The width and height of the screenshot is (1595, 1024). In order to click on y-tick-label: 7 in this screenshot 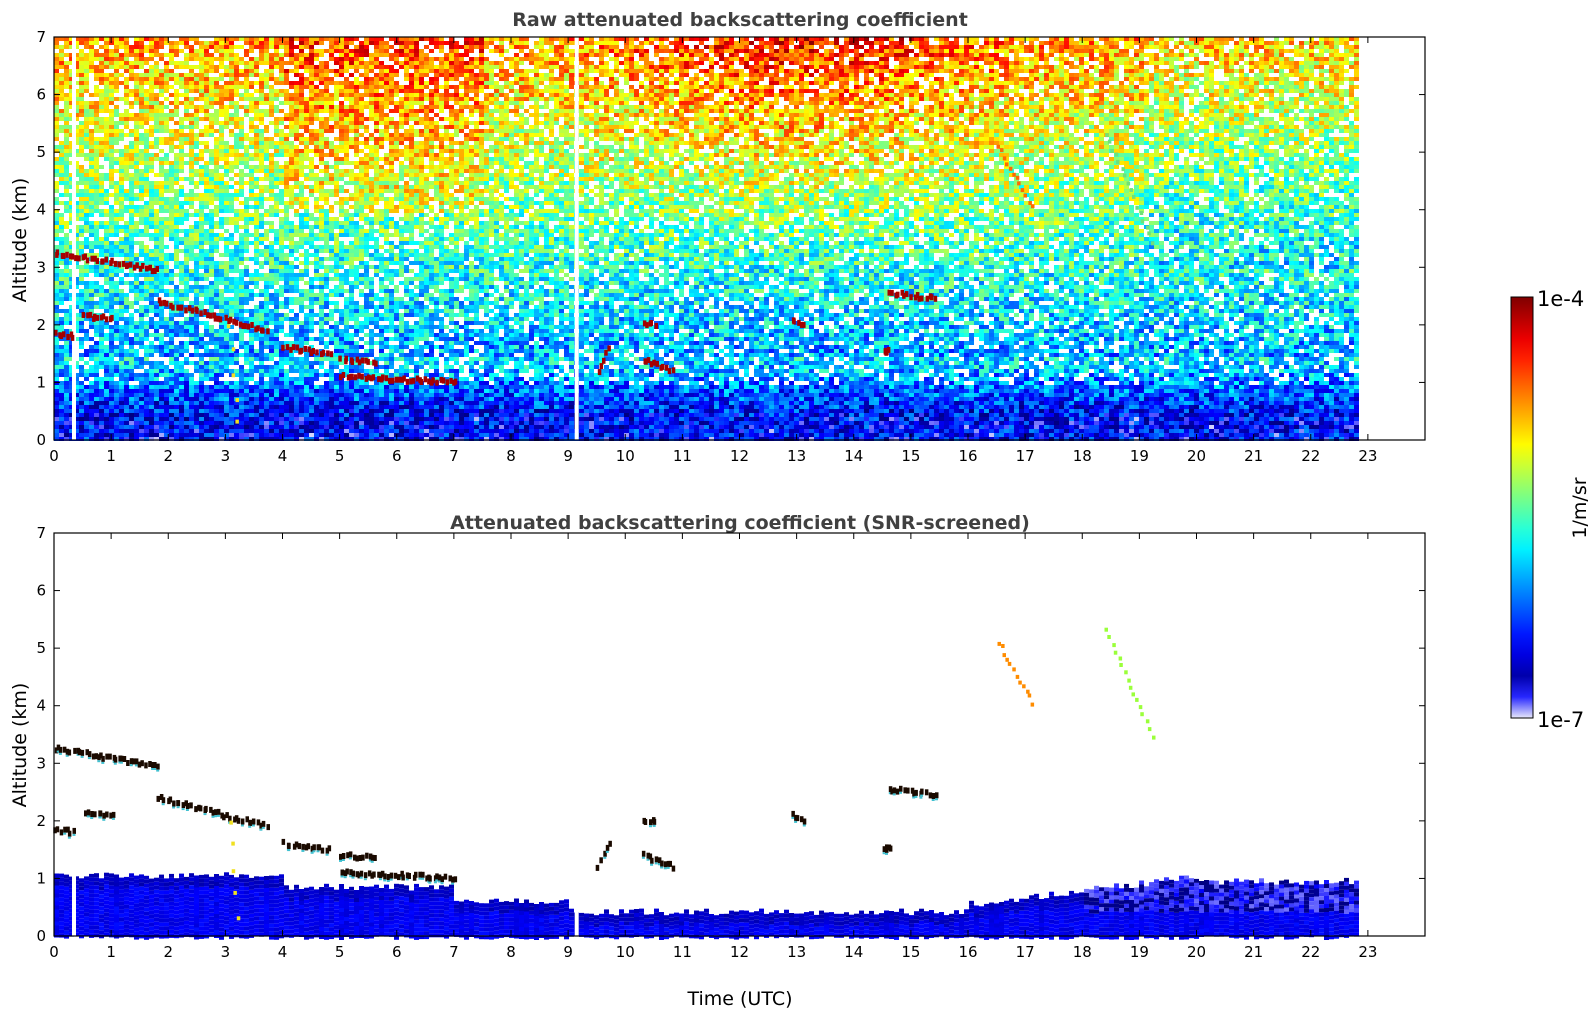, I will do `click(41, 533)`.